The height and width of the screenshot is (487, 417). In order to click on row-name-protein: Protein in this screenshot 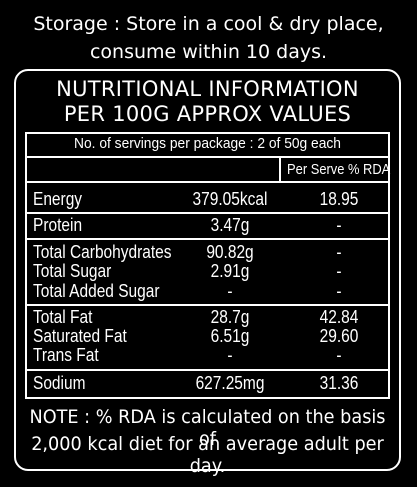, I will do `click(58, 225)`.